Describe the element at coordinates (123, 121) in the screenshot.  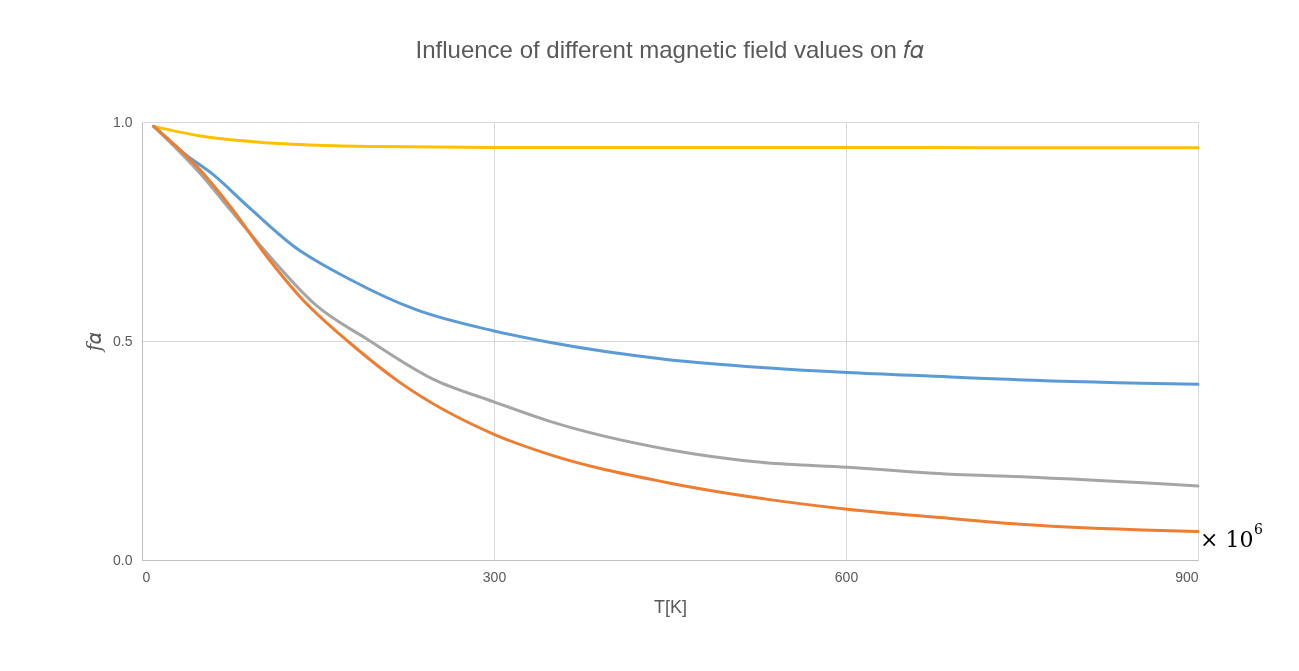
I see `y-tick-label: 1.0` at that location.